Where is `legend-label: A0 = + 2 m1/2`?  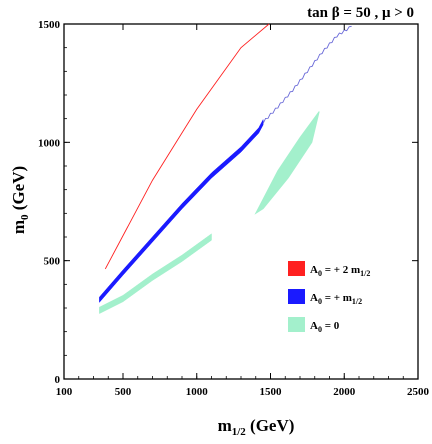 legend-label: A0 = + 2 m1/2 is located at coordinates (340, 271).